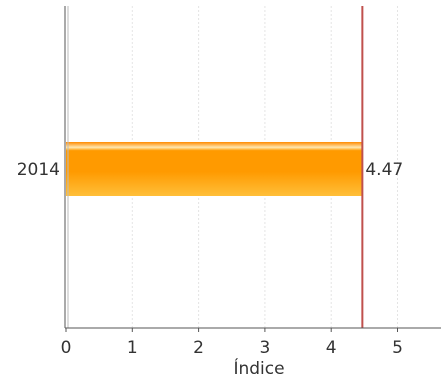  Describe the element at coordinates (132, 348) in the screenshot. I see `x-tick-label: 1` at that location.